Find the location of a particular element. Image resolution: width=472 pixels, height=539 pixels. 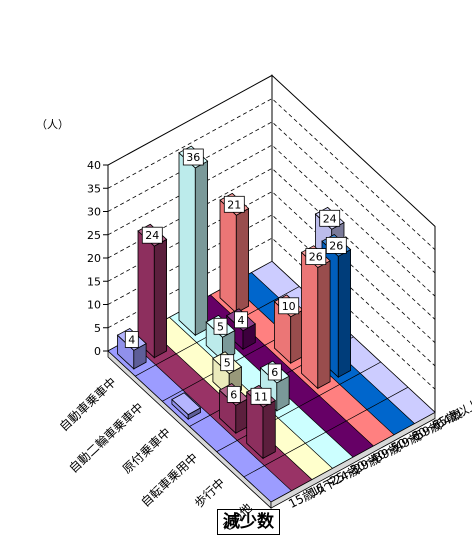

chart-title: 減少数 is located at coordinates (248, 522).